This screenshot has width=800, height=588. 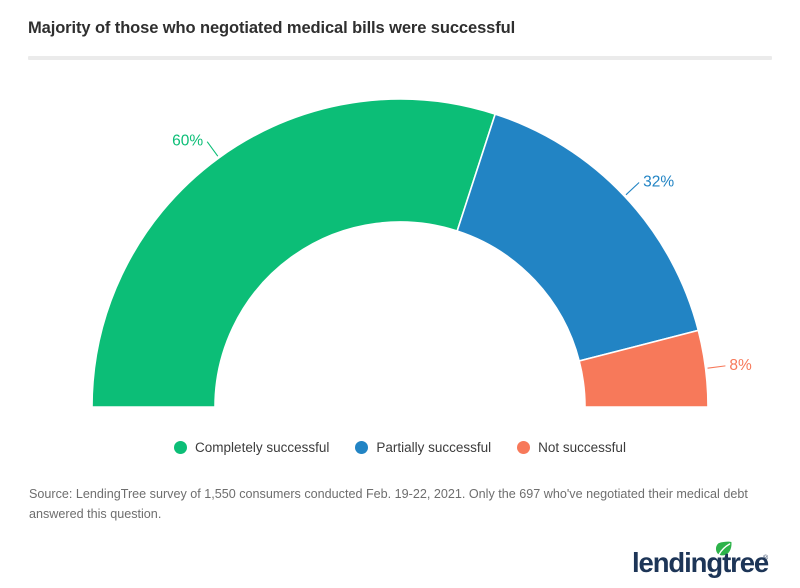 I want to click on gauge-data-label: 8%, so click(x=740, y=365).